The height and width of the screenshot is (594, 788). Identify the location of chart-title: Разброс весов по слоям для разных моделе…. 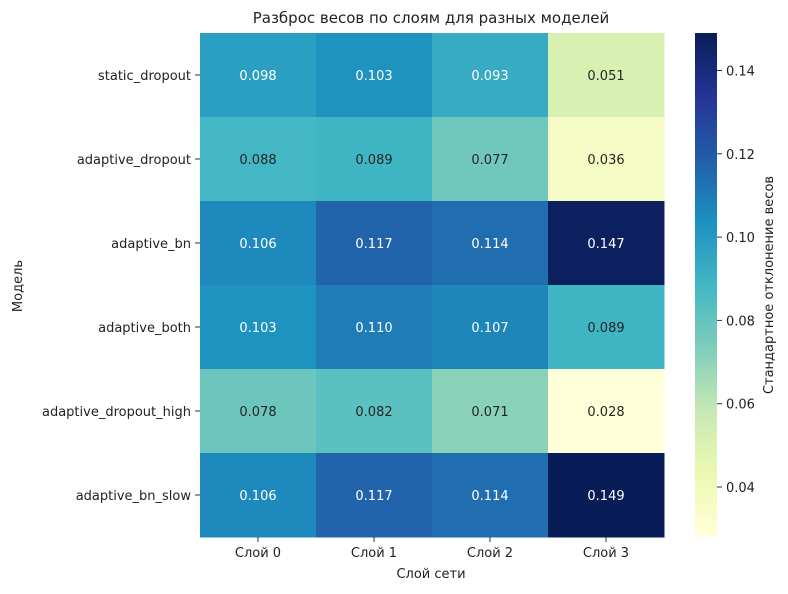
(431, 18).